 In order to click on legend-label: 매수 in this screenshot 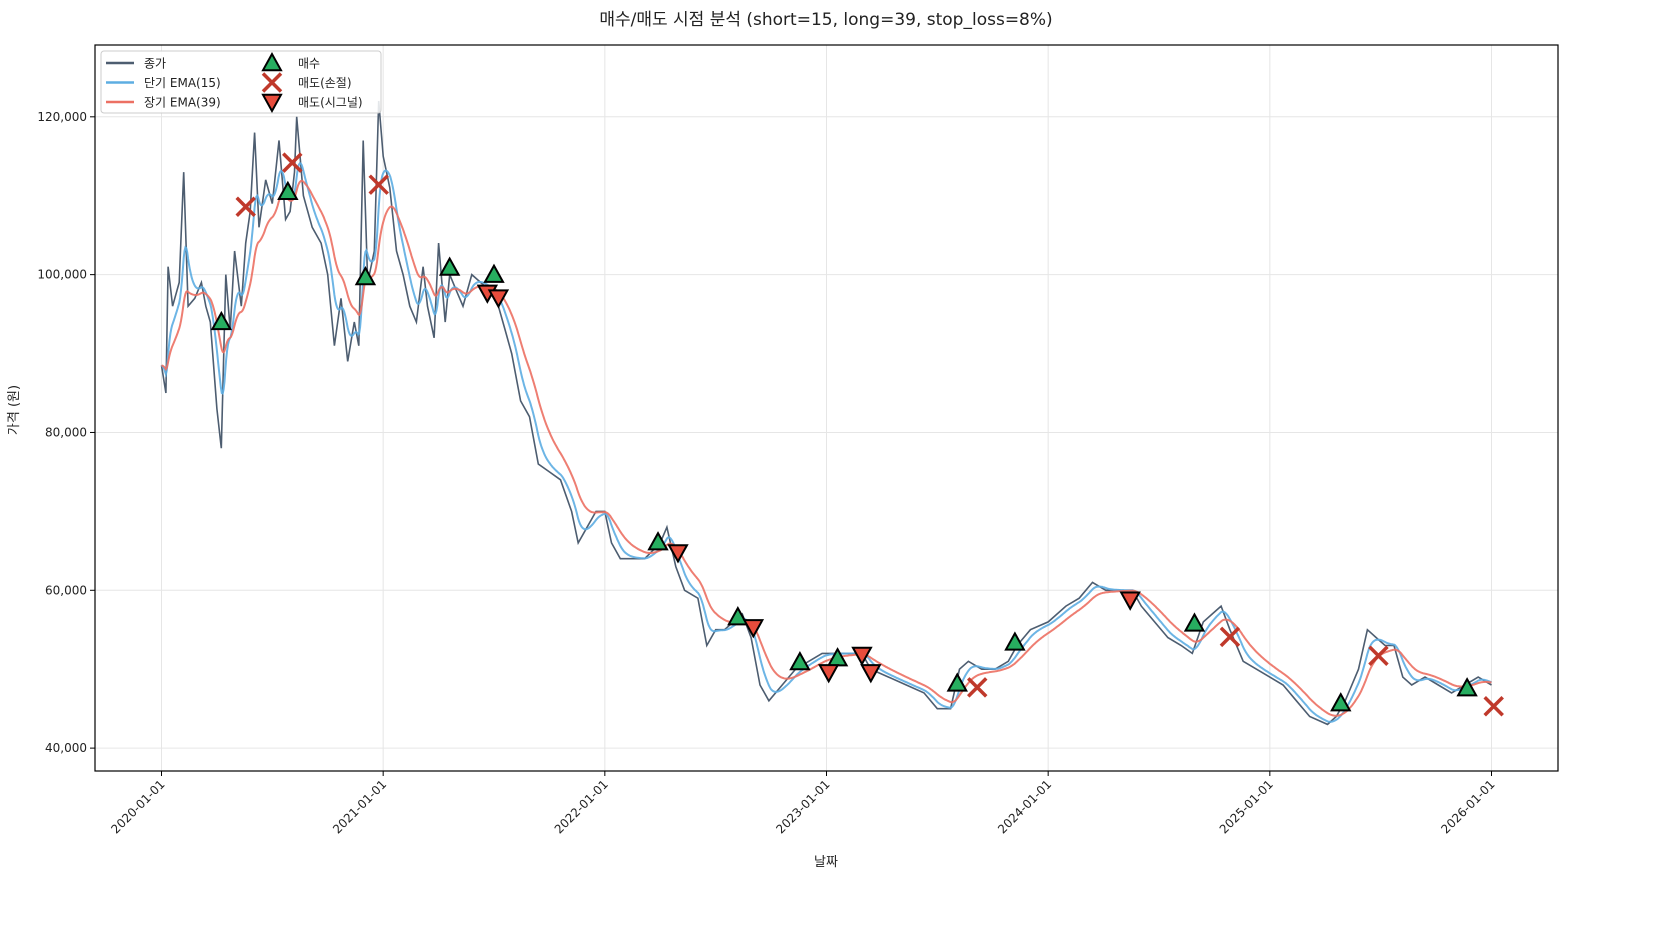, I will do `click(309, 64)`.